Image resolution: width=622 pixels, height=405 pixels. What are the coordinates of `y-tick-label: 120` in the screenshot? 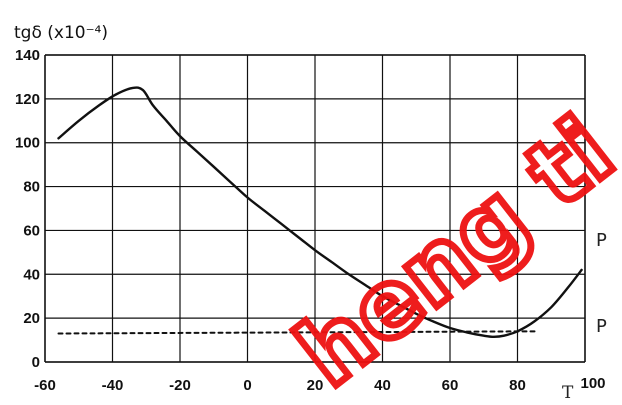 It's located at (27, 99).